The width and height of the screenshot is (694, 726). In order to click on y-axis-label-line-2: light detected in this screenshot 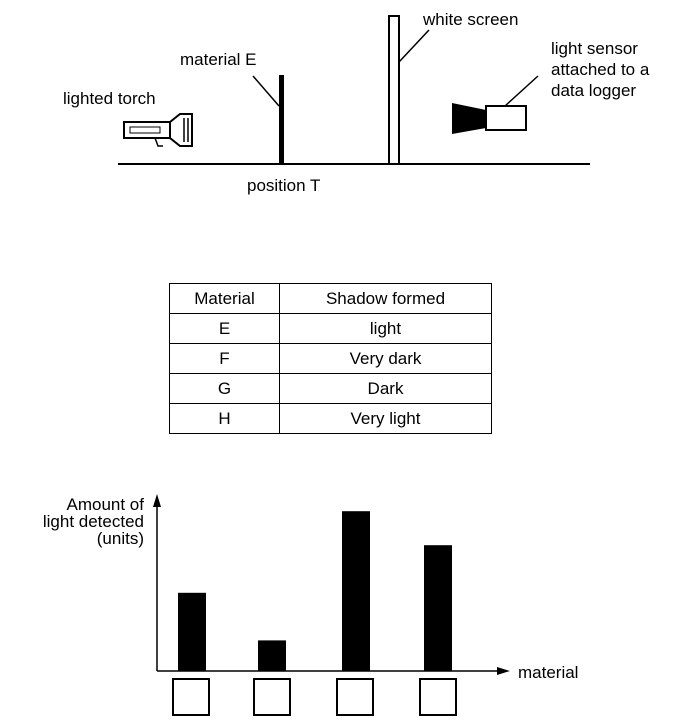, I will do `click(93, 521)`.